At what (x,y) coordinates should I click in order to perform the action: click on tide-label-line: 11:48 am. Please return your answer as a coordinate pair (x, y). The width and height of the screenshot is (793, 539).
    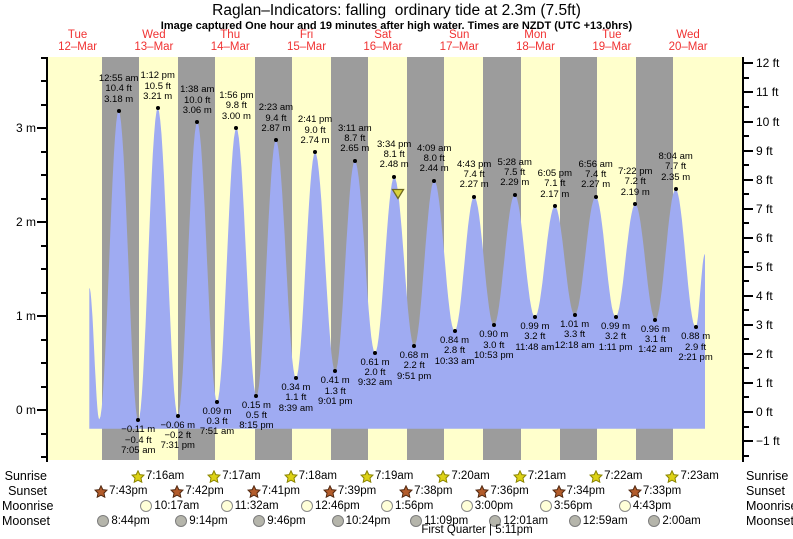
    Looking at the image, I should click on (535, 347).